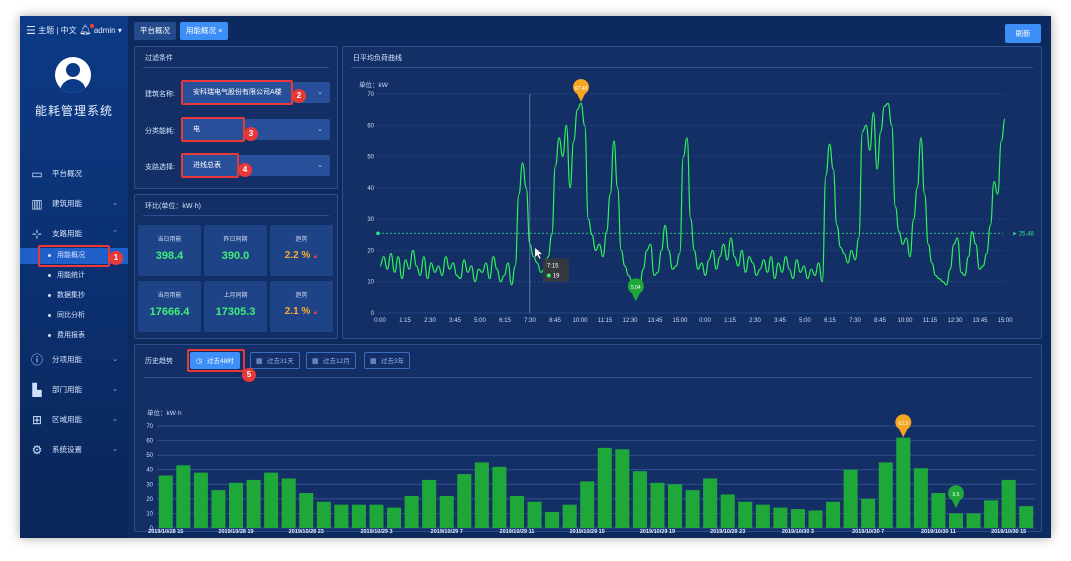 The width and height of the screenshot is (1071, 561). What do you see at coordinates (74, 420) in the screenshot?
I see `sidebar-item-area-energy: ⊞ 区域用能 ⌄` at bounding box center [74, 420].